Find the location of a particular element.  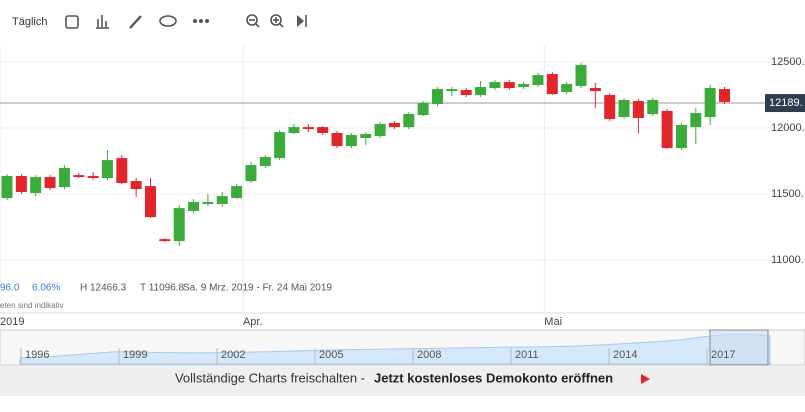

zoom-out-icon is located at coordinates (253, 21).